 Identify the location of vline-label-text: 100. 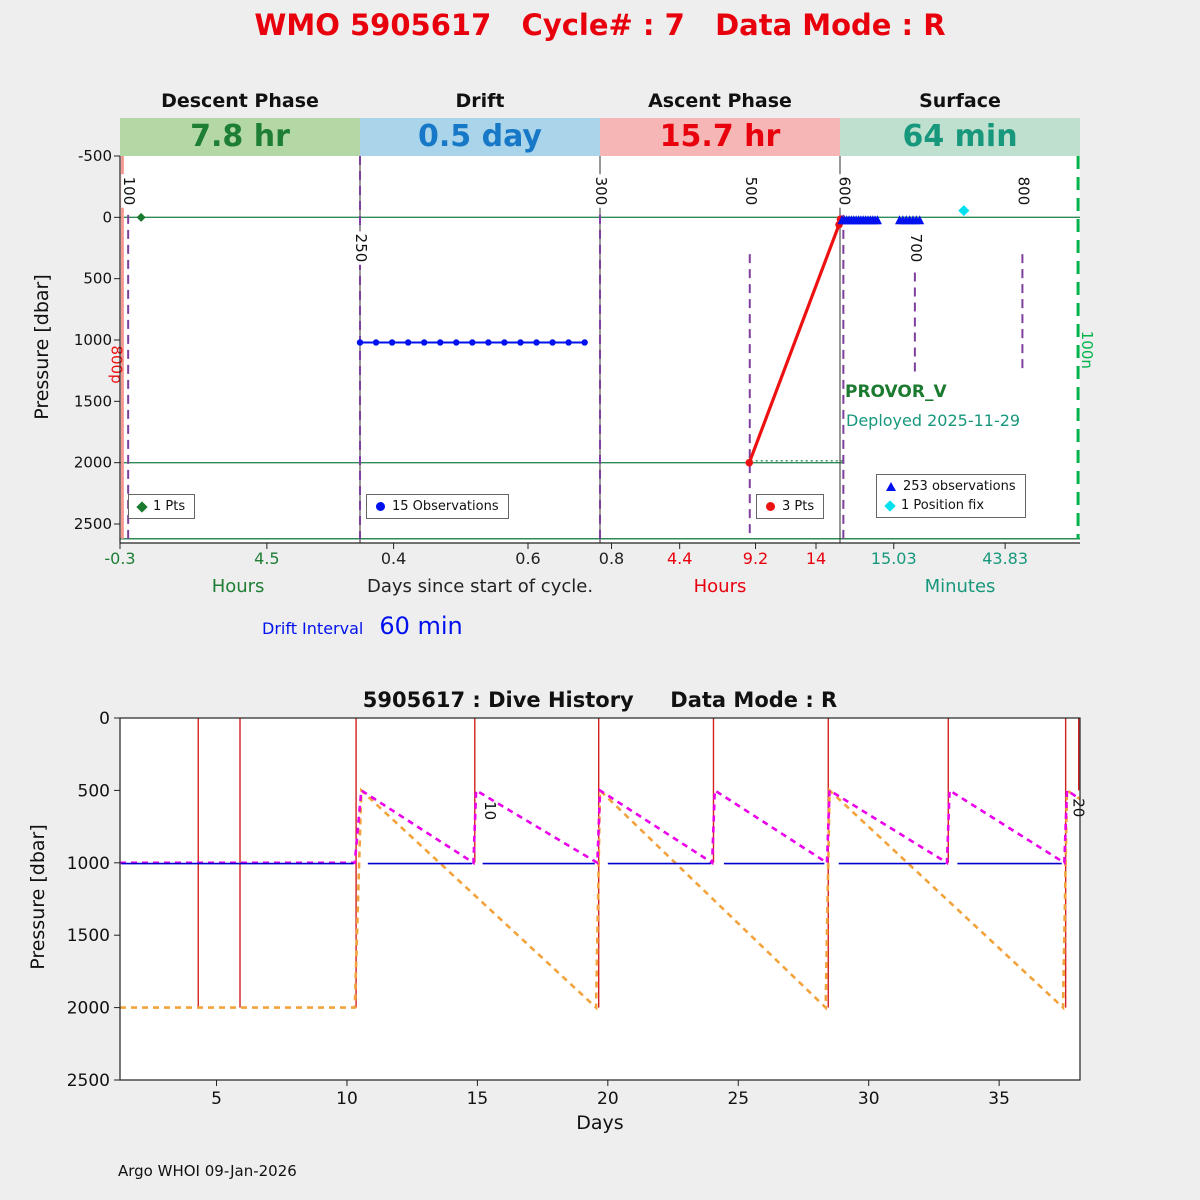
(129, 191).